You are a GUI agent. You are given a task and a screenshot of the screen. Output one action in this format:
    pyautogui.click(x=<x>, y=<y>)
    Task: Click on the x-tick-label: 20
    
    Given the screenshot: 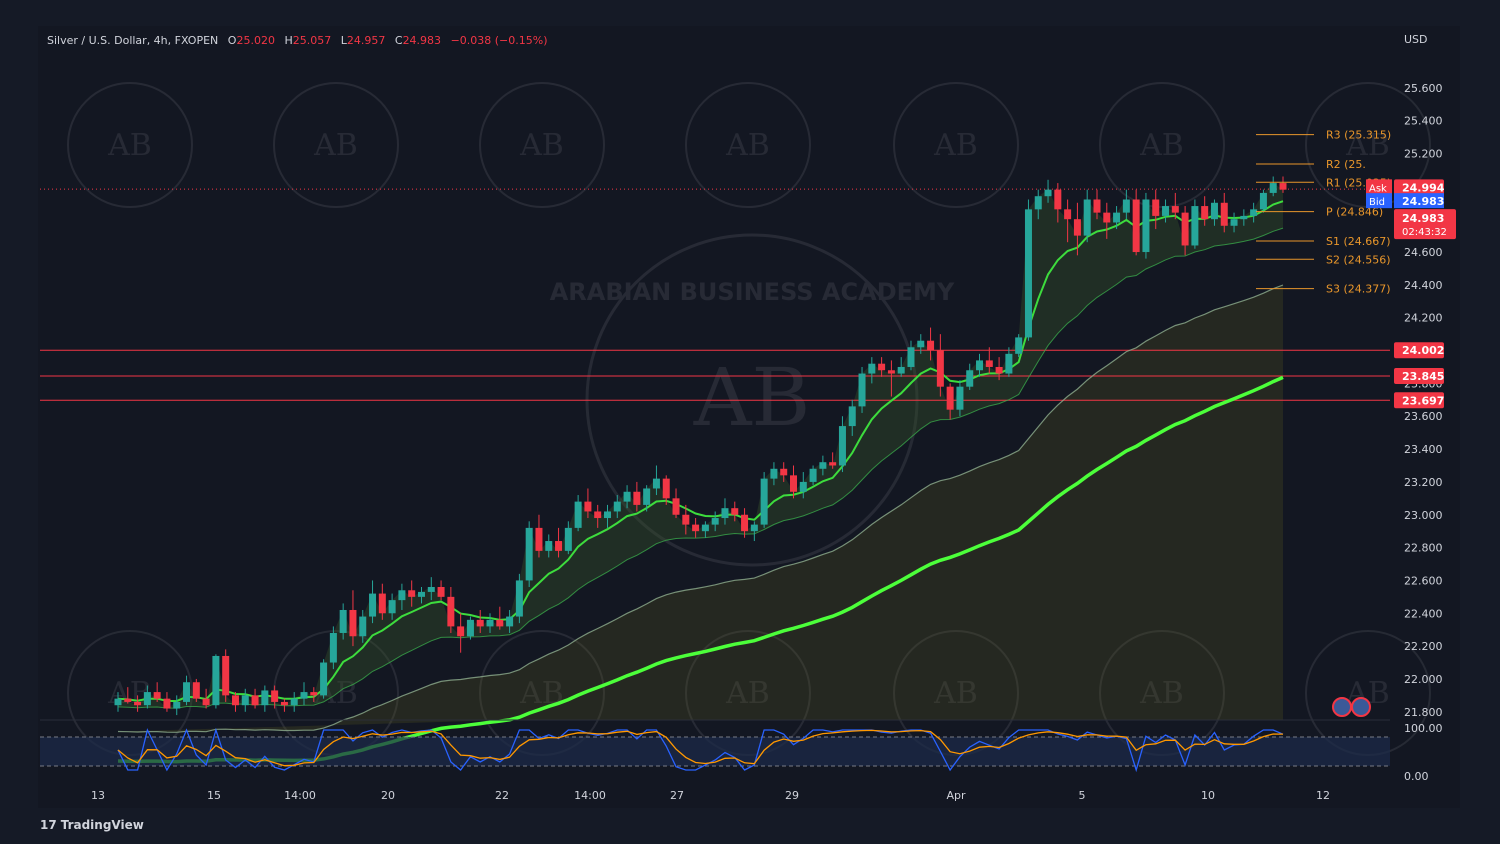 What is the action you would take?
    pyautogui.click(x=388, y=795)
    